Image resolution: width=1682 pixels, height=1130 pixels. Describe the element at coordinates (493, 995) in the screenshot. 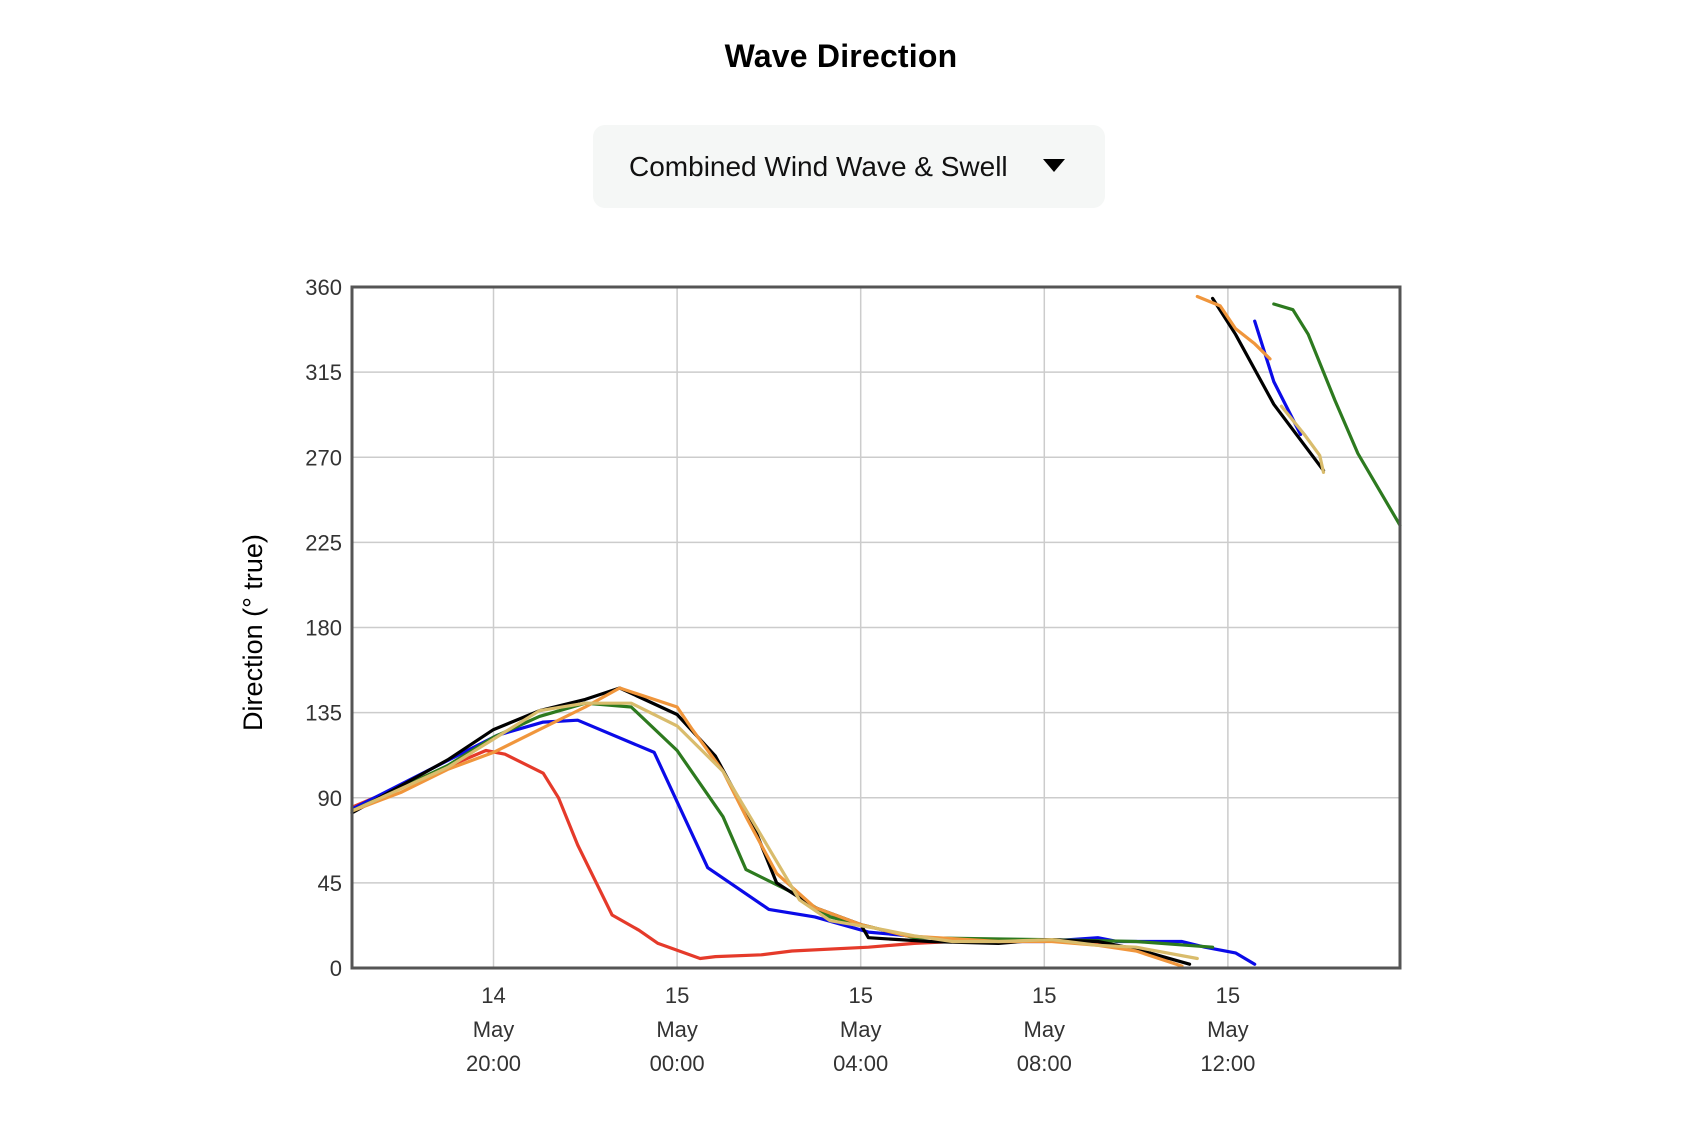

I see `x-tick-label: 14` at that location.